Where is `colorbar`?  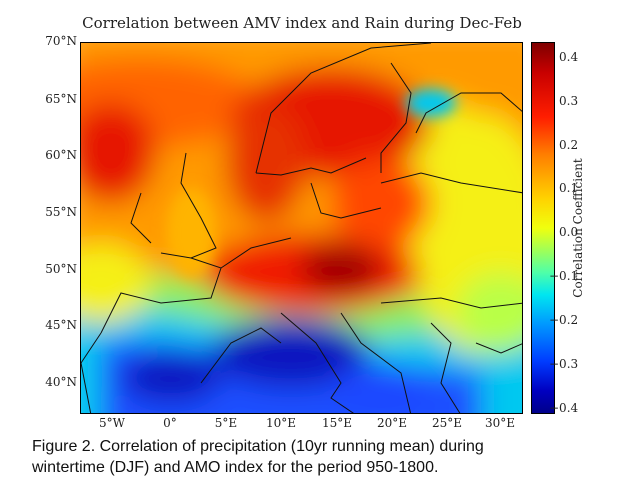 colorbar is located at coordinates (543, 228).